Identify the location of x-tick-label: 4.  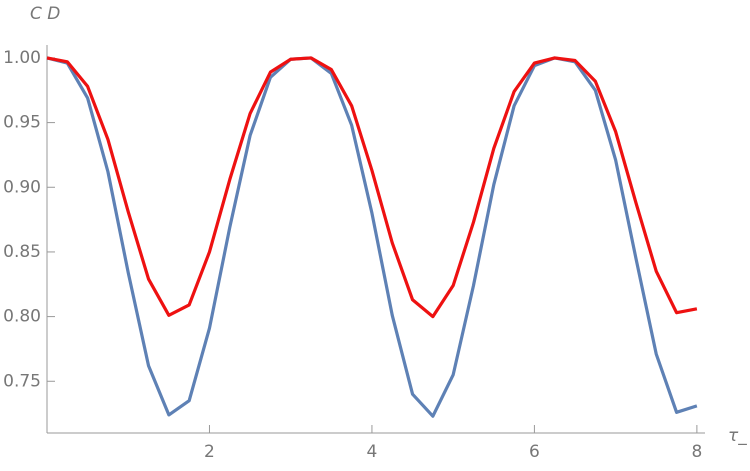
(372, 452).